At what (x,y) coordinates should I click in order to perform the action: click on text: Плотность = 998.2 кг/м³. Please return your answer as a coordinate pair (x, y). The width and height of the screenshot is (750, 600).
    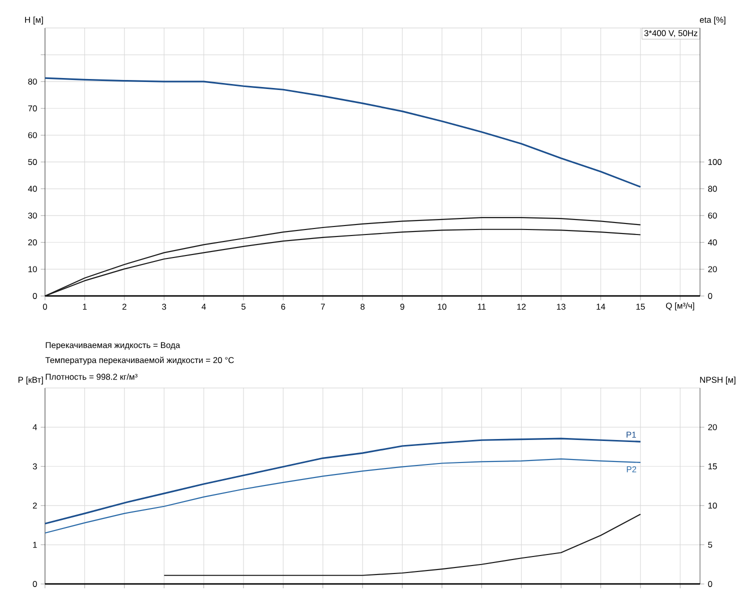
    Looking at the image, I should click on (92, 377).